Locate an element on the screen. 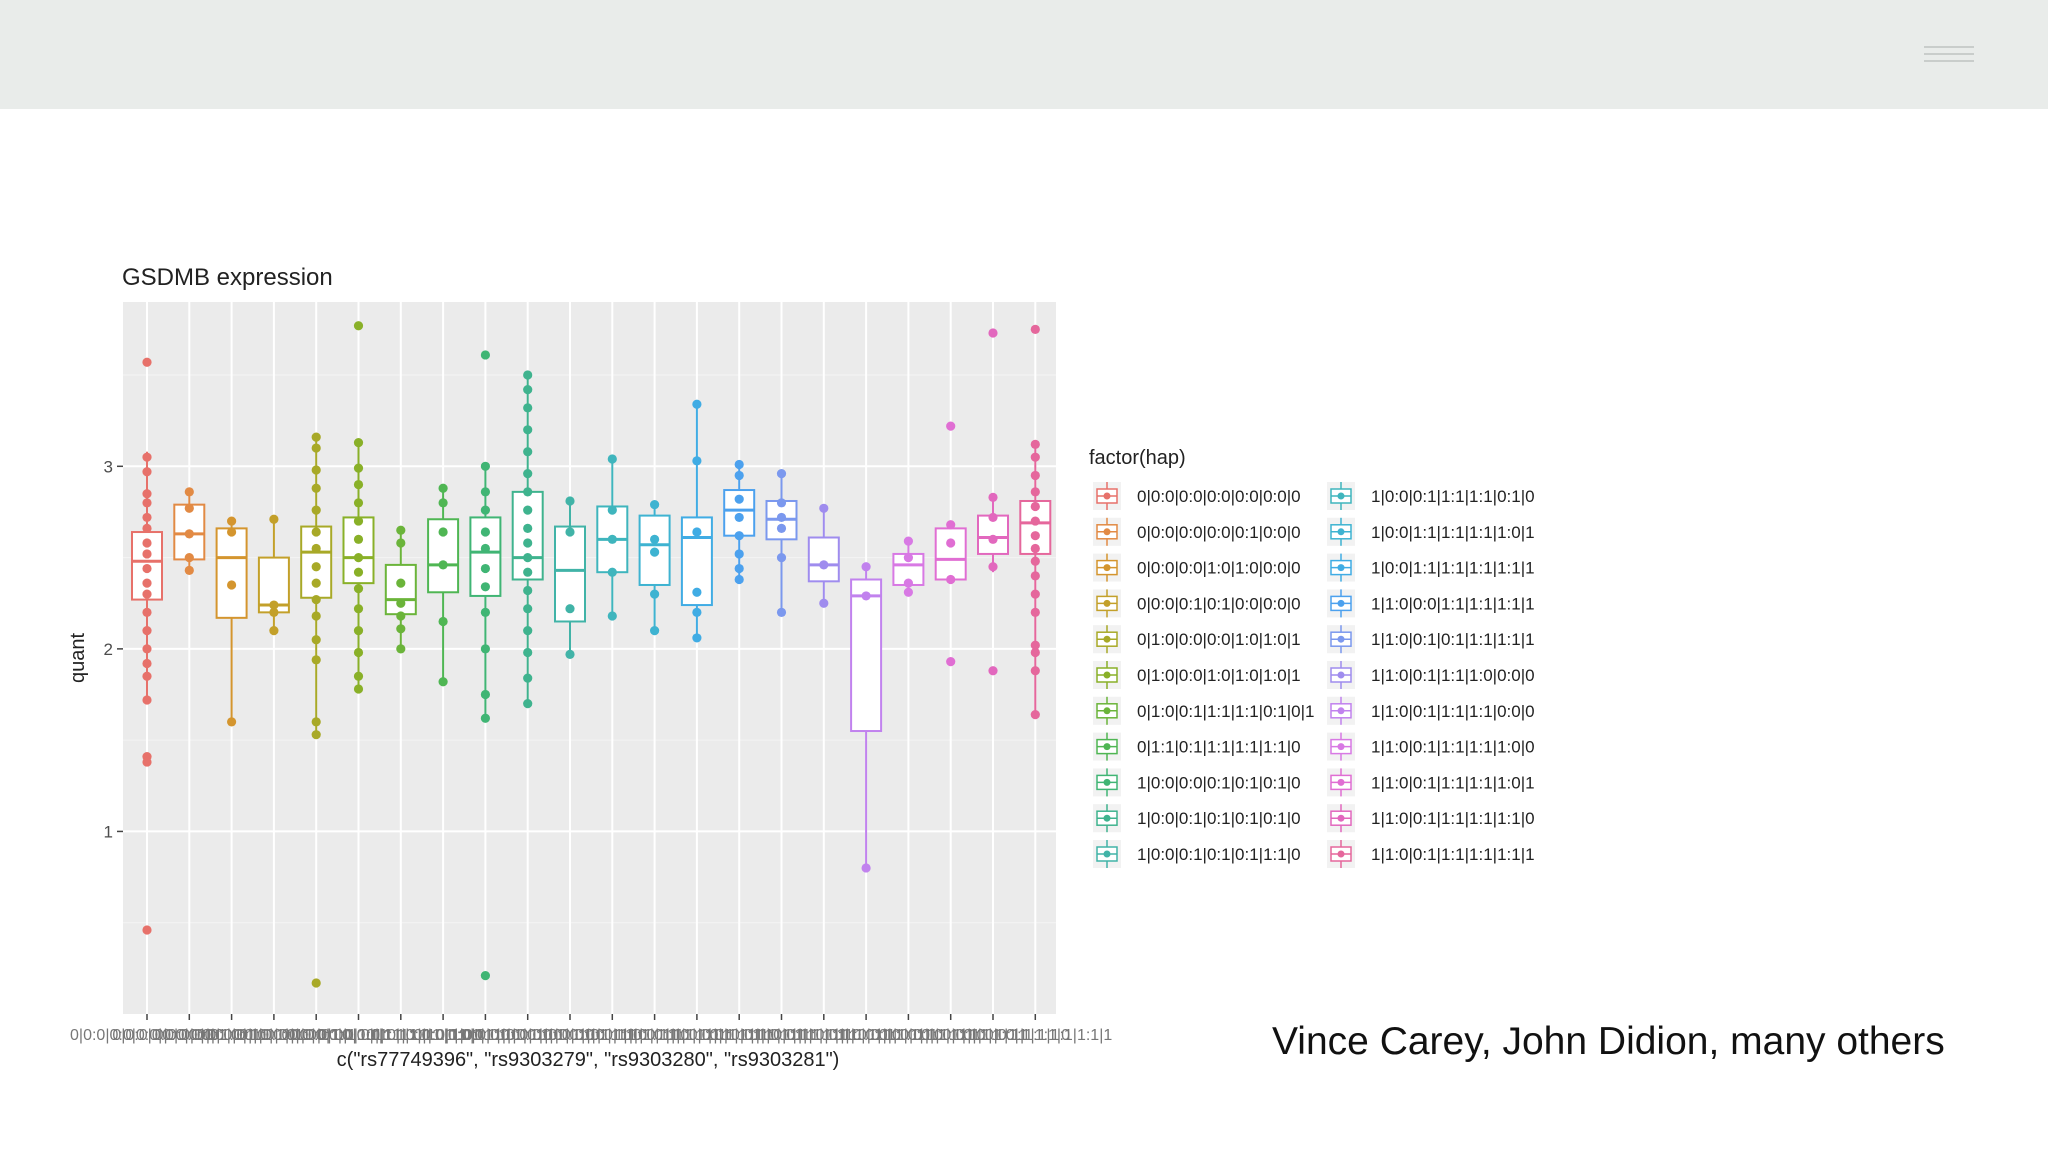 The image size is (2048, 1152). x-tick-label: 1|0:0|0:1|0:1|0:1|1:1|0 is located at coordinates (570, 1035).